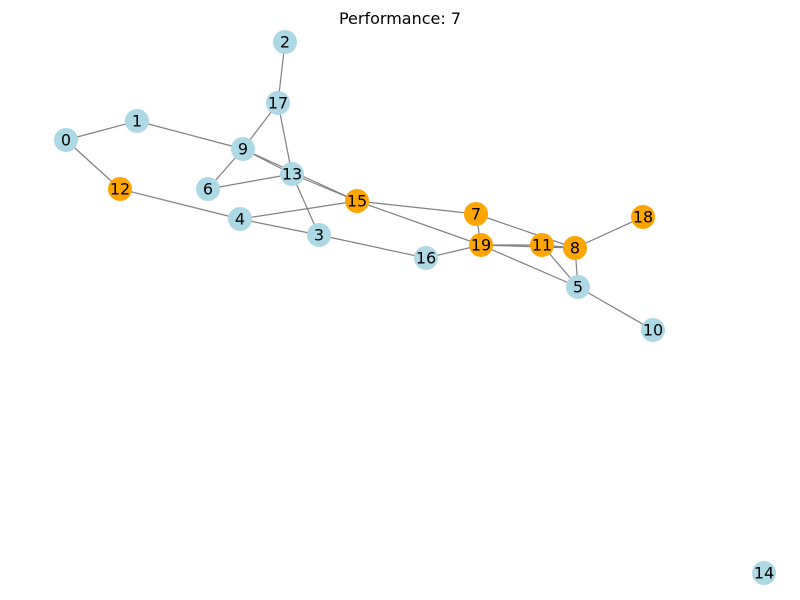 The height and width of the screenshot is (600, 800). I want to click on node-7: 7, so click(476, 214).